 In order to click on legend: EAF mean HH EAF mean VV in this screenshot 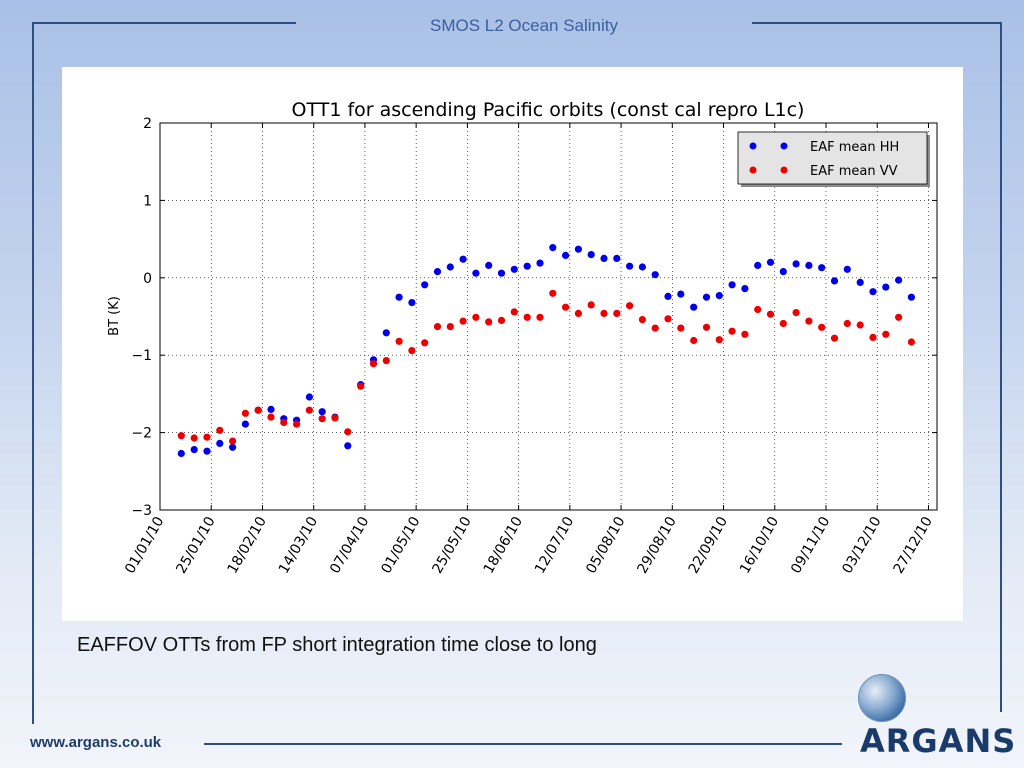, I will do `click(833, 159)`.